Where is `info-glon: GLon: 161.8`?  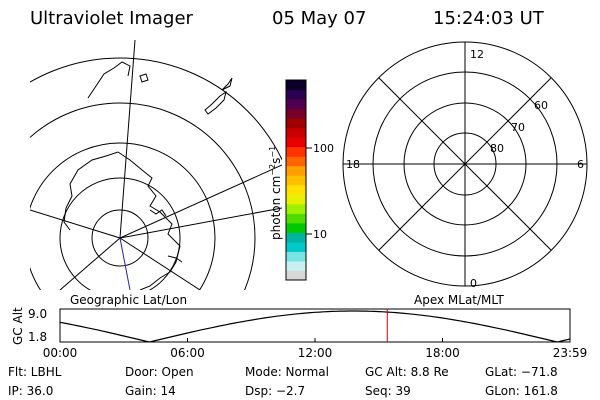
info-glon: GLon: 161.8 is located at coordinates (521, 391).